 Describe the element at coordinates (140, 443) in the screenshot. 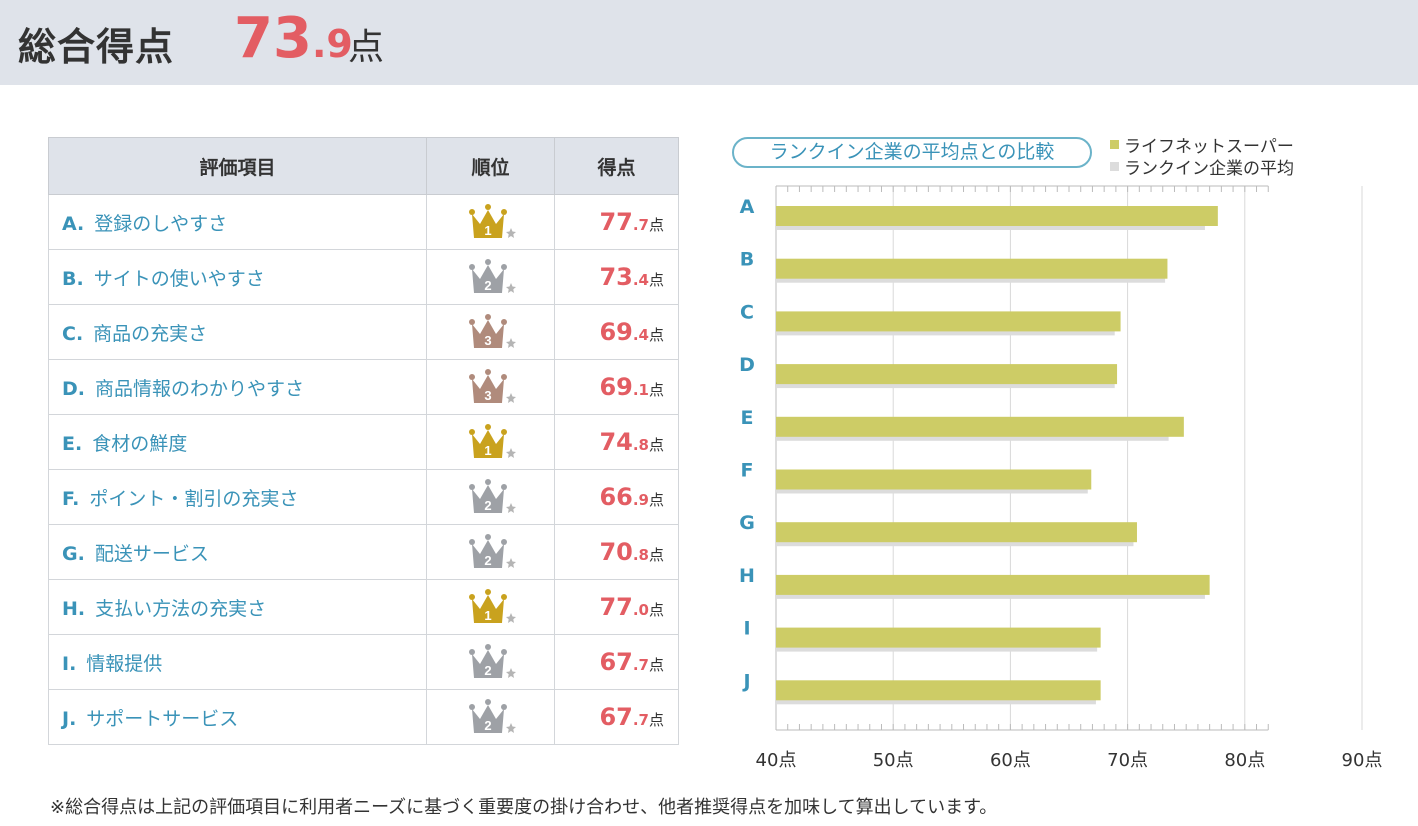

I see `item-name: 食材の鮮度` at that location.